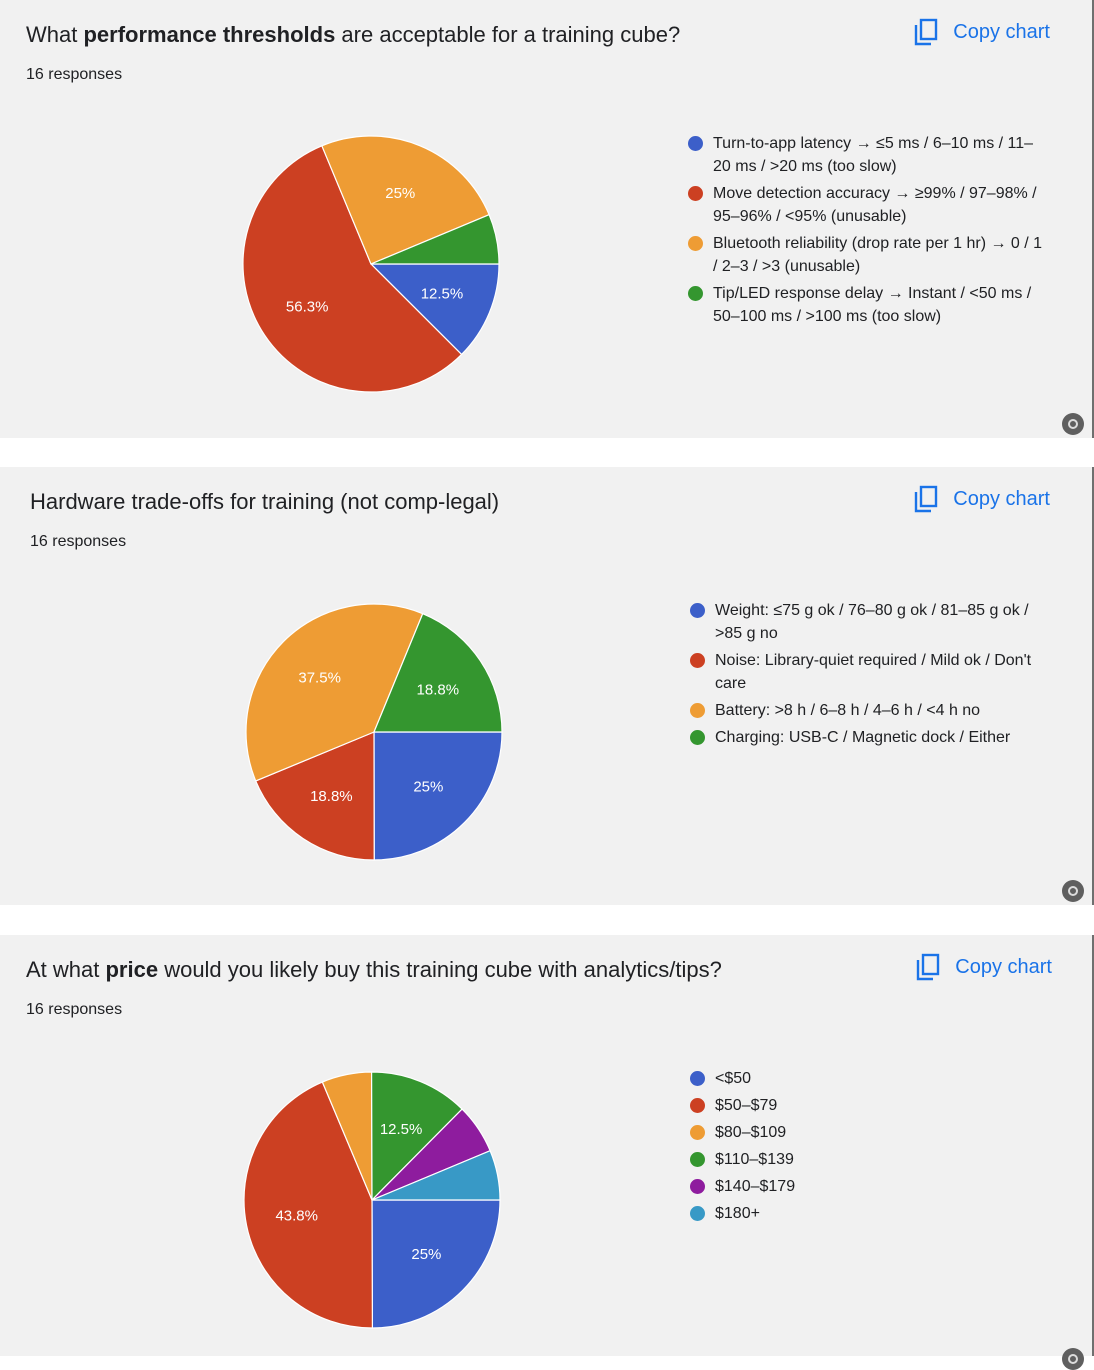 The height and width of the screenshot is (1370, 1094). Describe the element at coordinates (870, 1078) in the screenshot. I see `legend-item: <$50` at that location.